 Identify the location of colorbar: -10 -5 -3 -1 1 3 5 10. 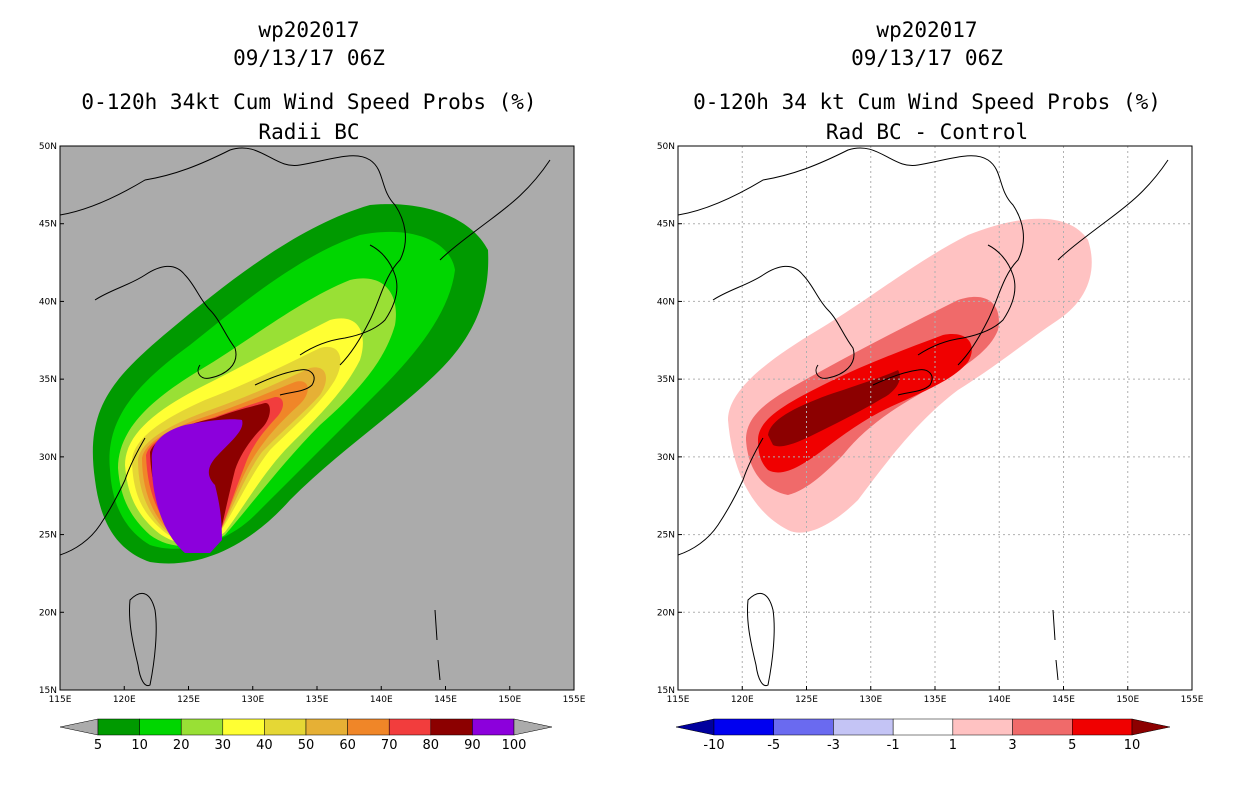
(923, 735).